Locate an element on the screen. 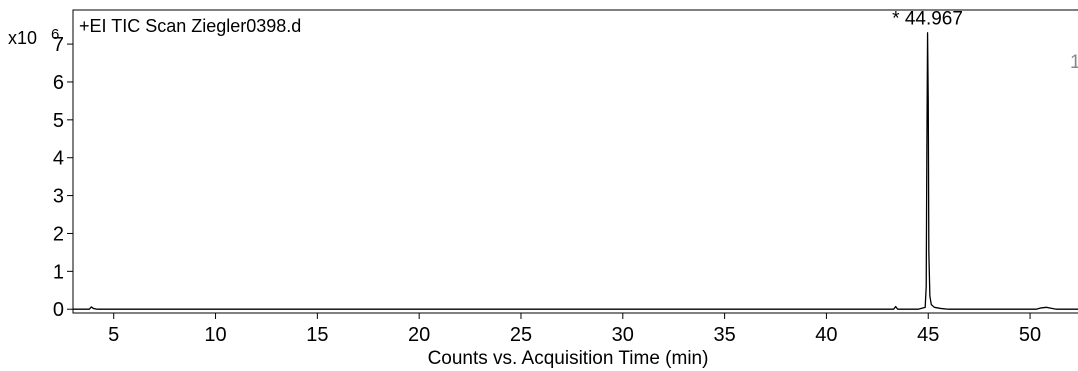 This screenshot has height=371, width=1078. x-tick-label: 25 is located at coordinates (521, 335).